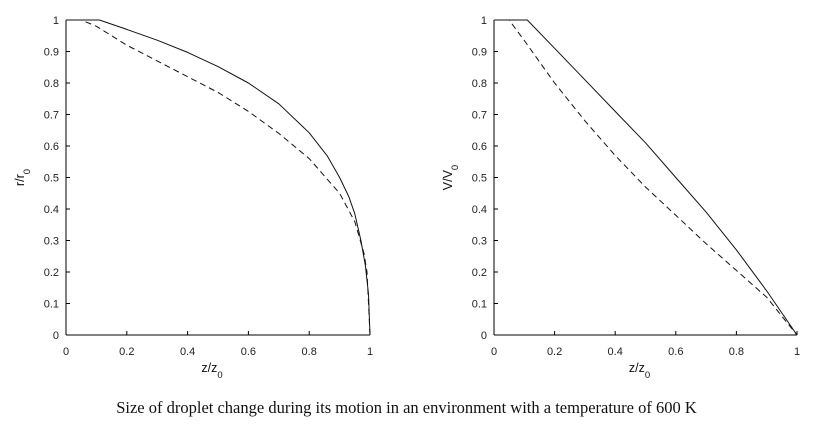 This screenshot has width=813, height=445. I want to click on y-axis-label: V/V0, so click(451, 177).